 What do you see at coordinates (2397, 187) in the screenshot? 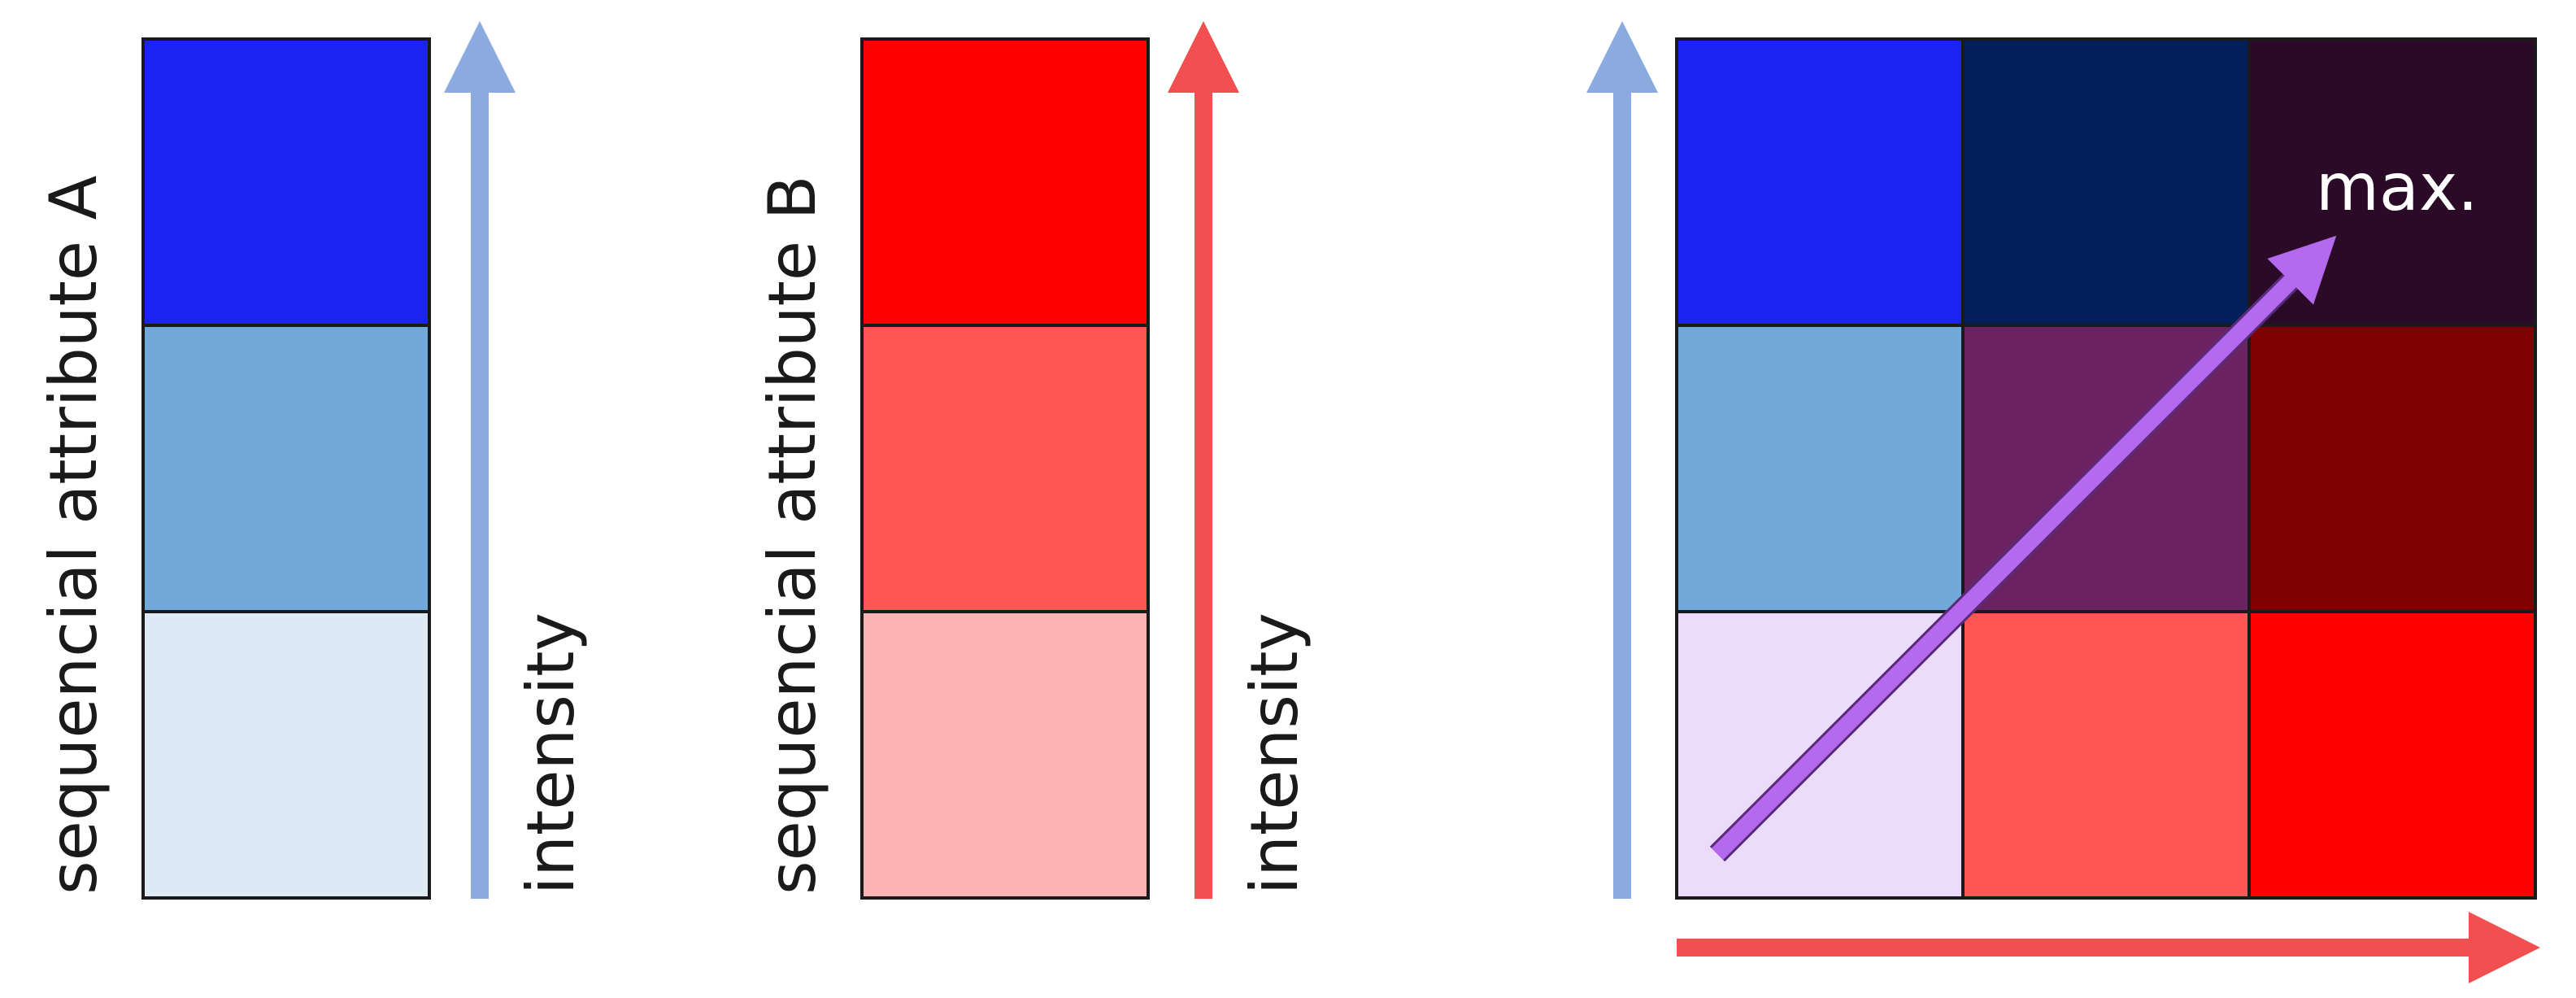
I see `max-label: max.` at bounding box center [2397, 187].